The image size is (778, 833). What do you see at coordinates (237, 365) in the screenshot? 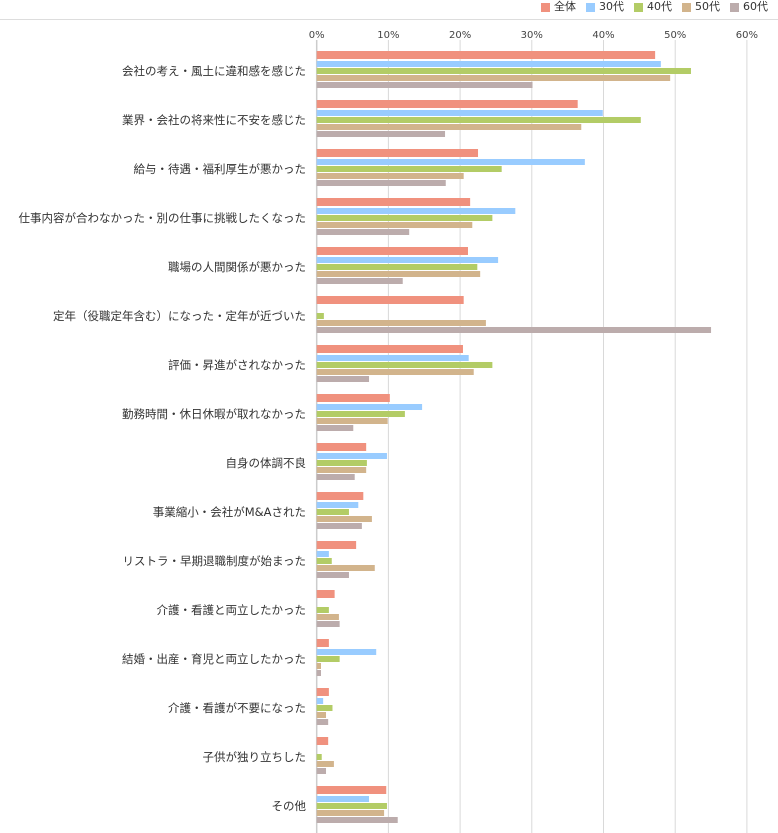
I see `category-label: 評価・昇進がされなかった` at bounding box center [237, 365].